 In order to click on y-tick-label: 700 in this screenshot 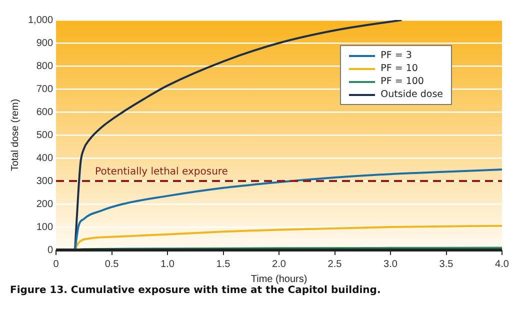, I will do `click(45, 89)`.